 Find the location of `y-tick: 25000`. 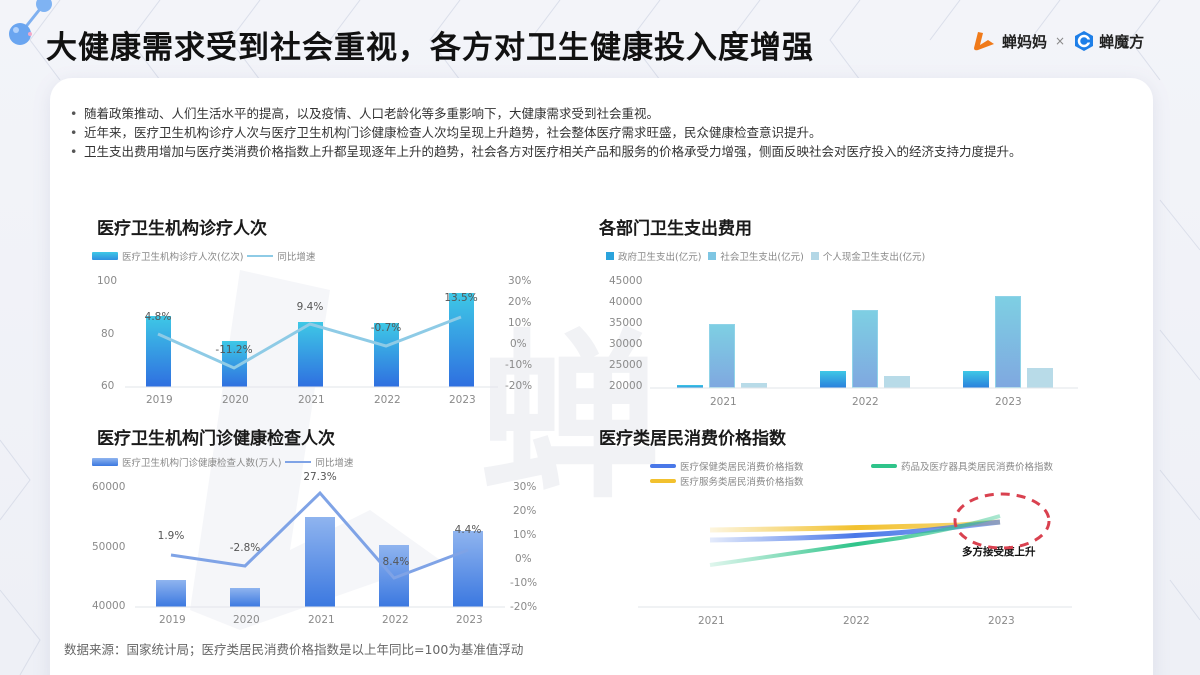

y-tick: 25000 is located at coordinates (626, 365).